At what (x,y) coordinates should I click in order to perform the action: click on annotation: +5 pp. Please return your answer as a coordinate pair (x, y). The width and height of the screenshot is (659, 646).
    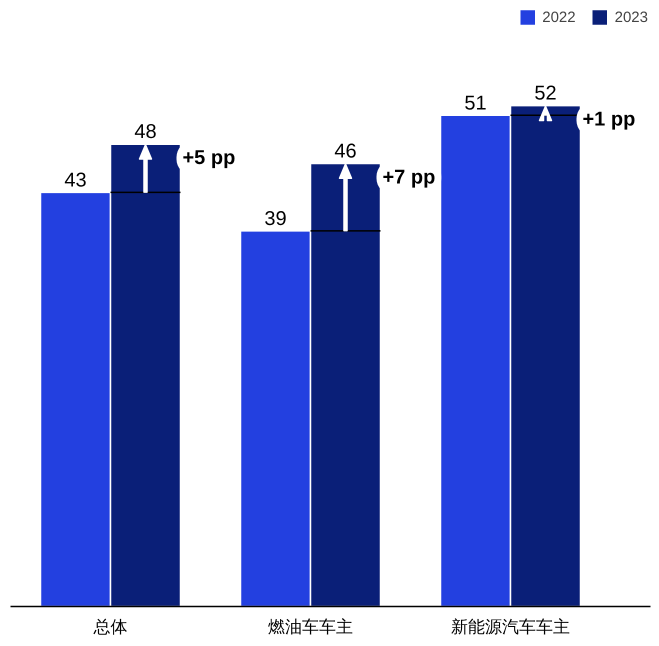
    Looking at the image, I should click on (209, 158).